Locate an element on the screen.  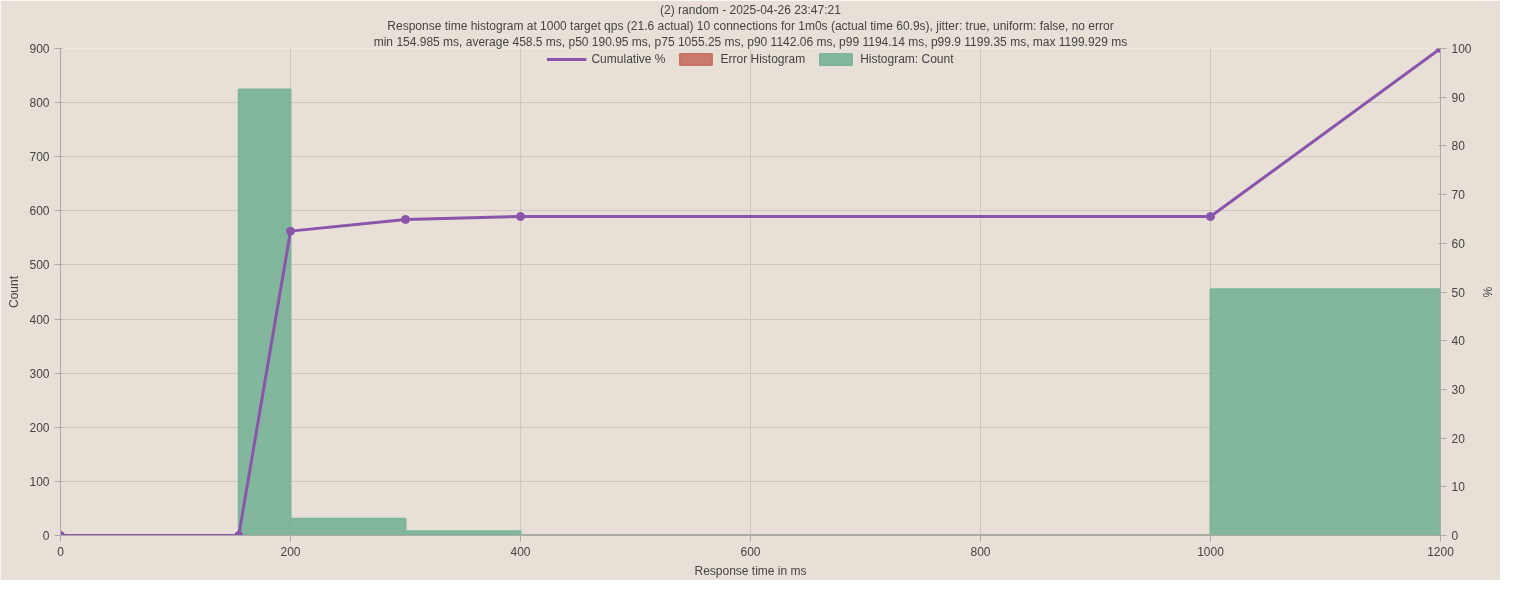
x-axis-title: Response time in ms is located at coordinates (750, 570).